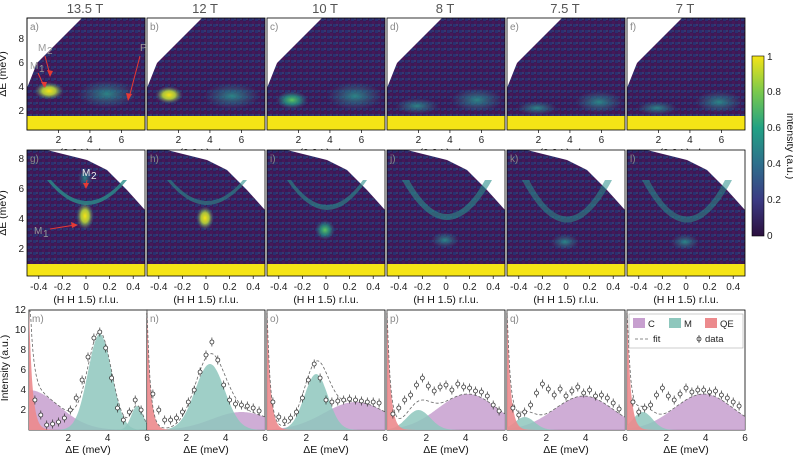  What do you see at coordinates (89, 382) in the screenshot?
I see `spectrum-panel-0: m) 2 4 6 ΔE (meV)` at bounding box center [89, 382].